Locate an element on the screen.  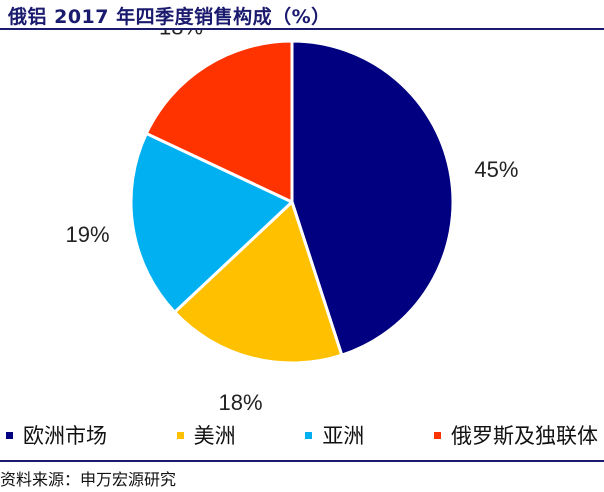
chart-legend: 欧洲市场 美洲 亚洲 俄罗斯及独联体 is located at coordinates (302, 435).